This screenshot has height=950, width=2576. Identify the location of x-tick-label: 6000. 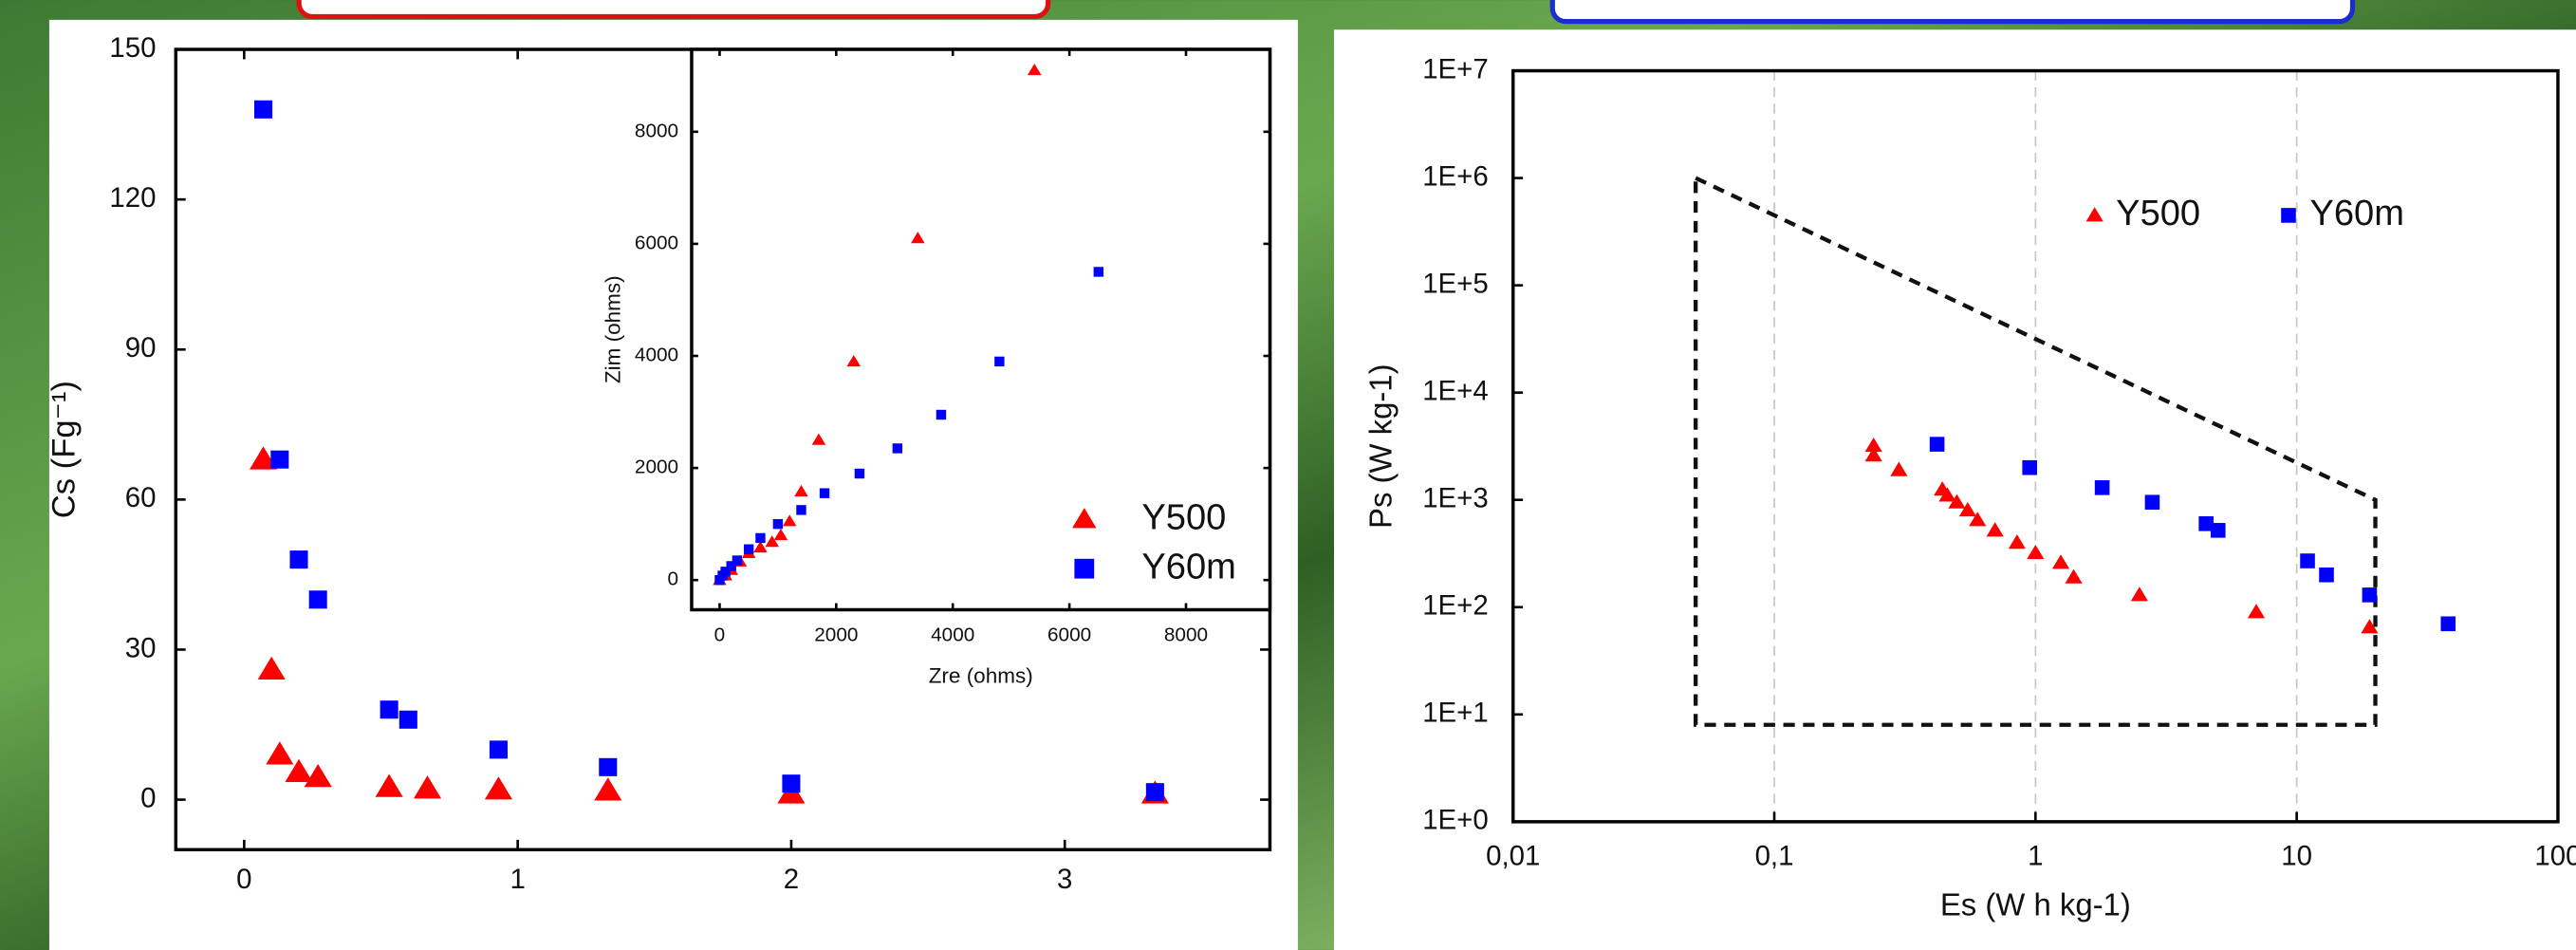
(1069, 635).